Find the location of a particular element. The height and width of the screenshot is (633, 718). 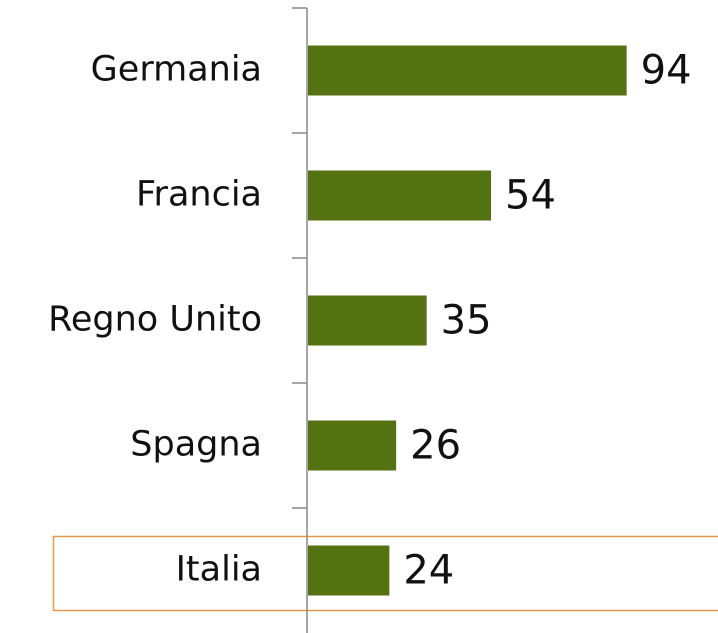

category-label: Italia is located at coordinates (219, 570).